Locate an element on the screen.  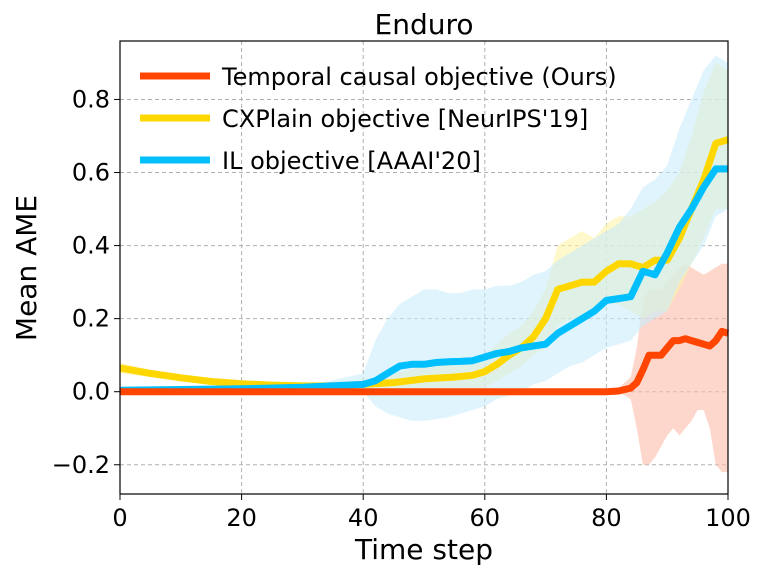
x-axis-label: Time step is located at coordinates (423, 549).